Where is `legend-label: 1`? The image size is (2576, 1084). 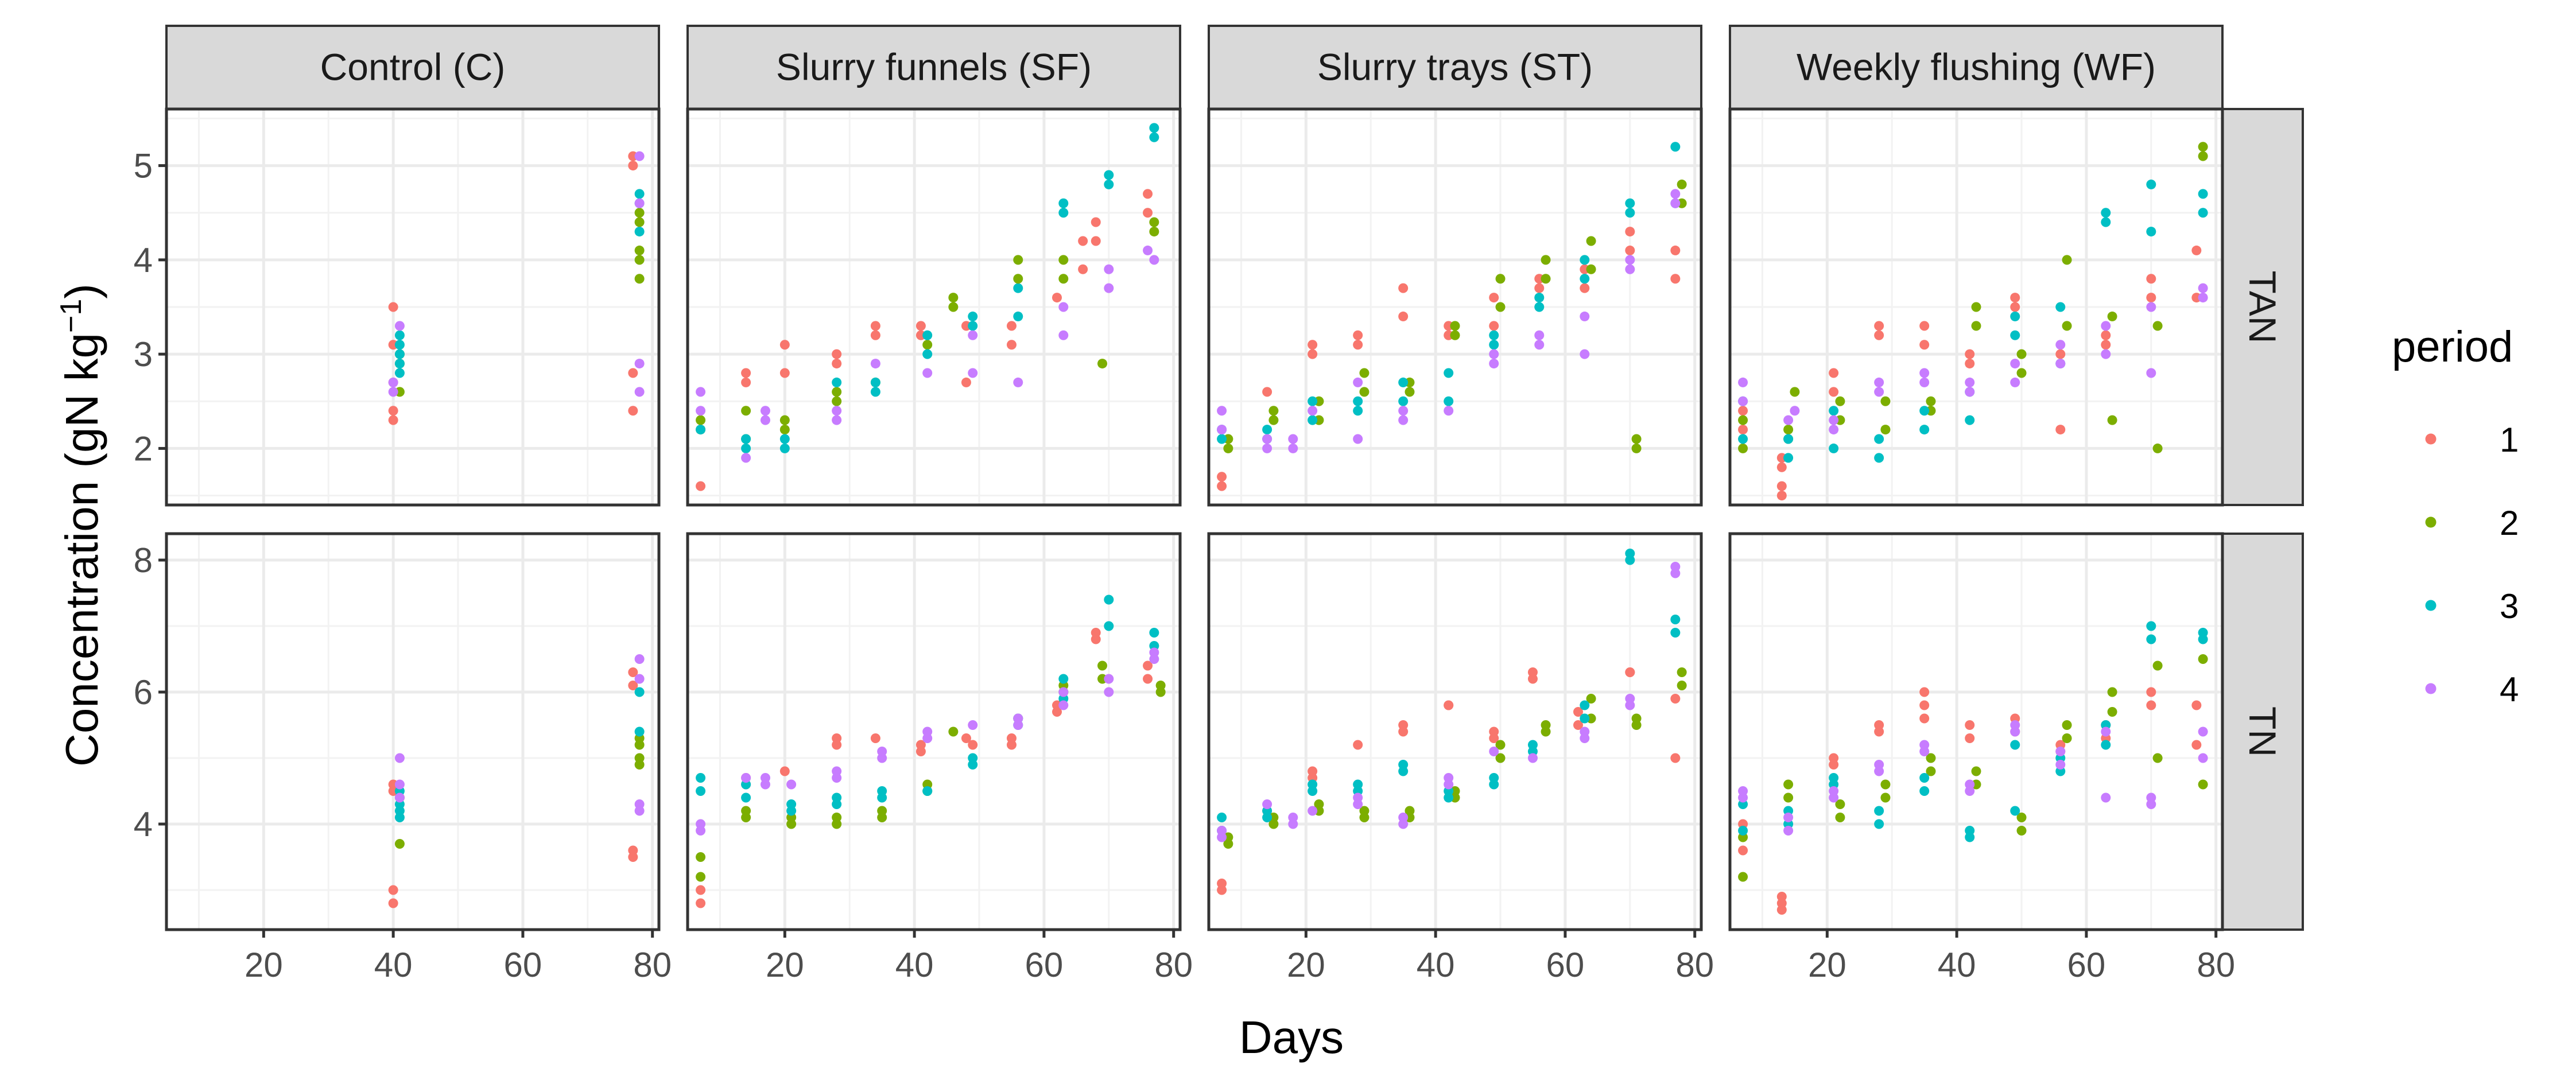 legend-label: 1 is located at coordinates (2509, 440).